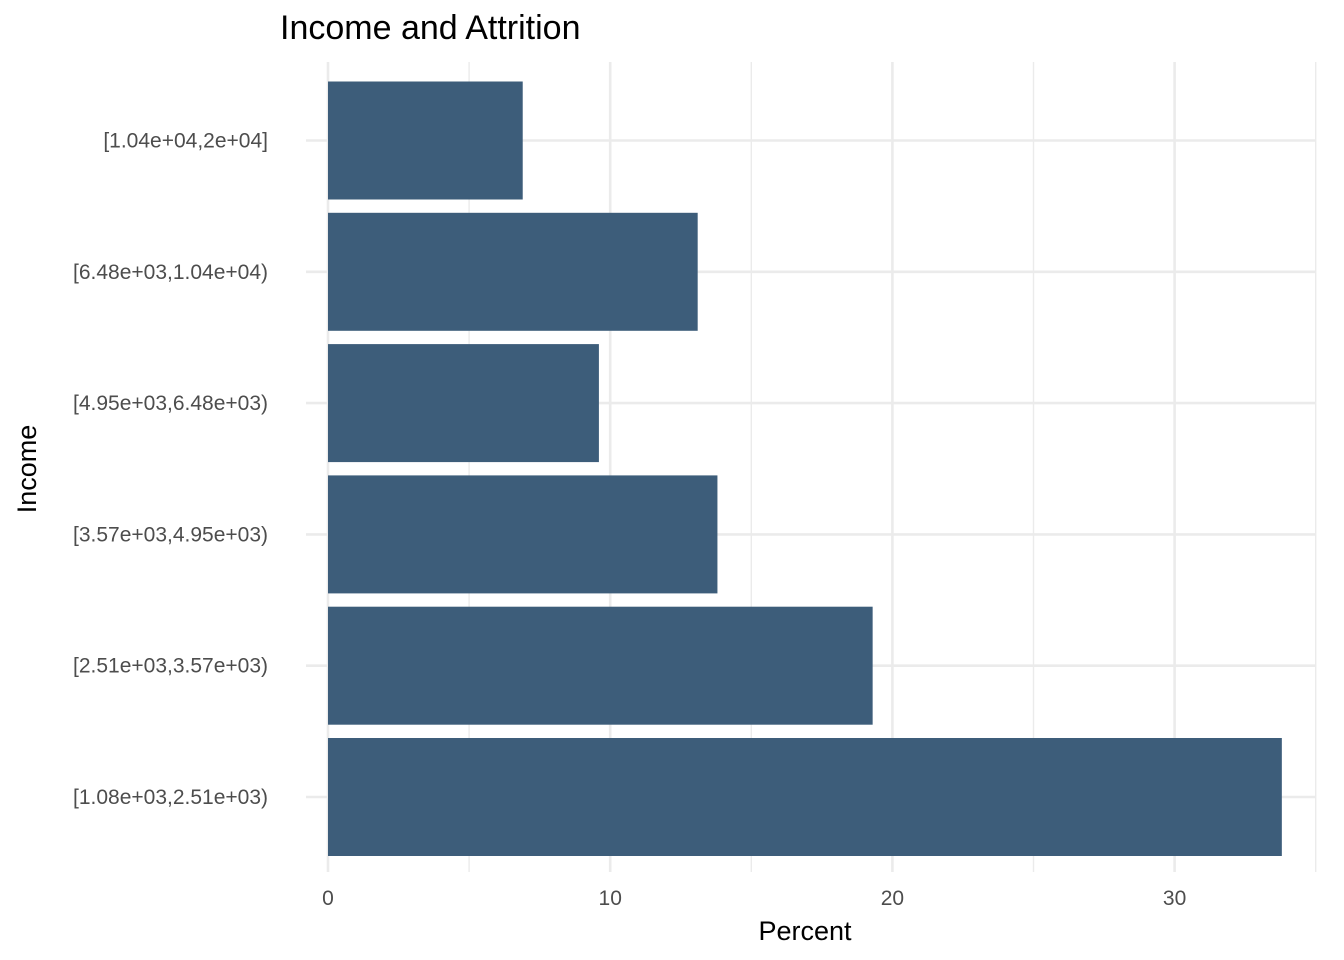 The width and height of the screenshot is (1344, 960). What do you see at coordinates (892, 898) in the screenshot?
I see `x-tick-label: 20` at bounding box center [892, 898].